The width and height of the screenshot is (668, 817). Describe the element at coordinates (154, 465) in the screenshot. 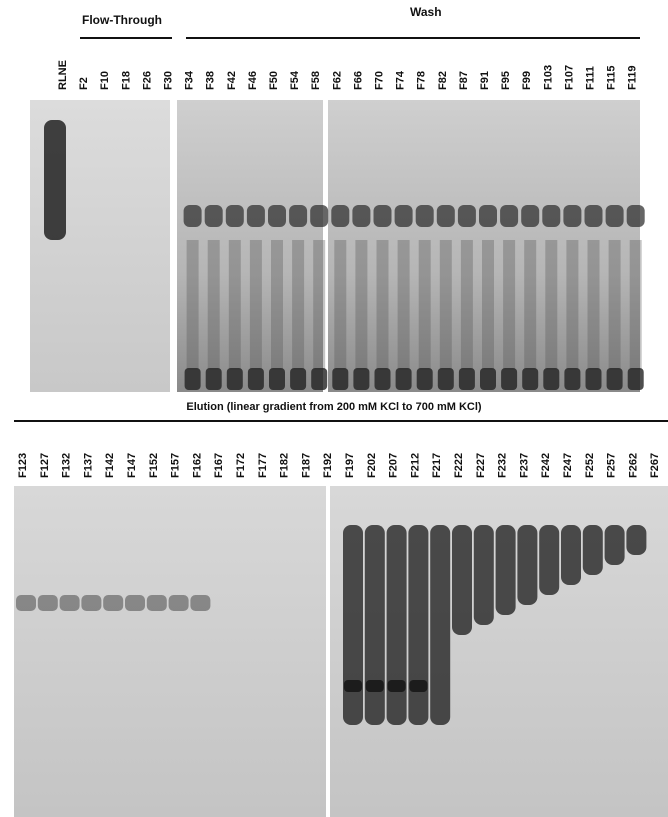

I see `lane-label: F152` at that location.